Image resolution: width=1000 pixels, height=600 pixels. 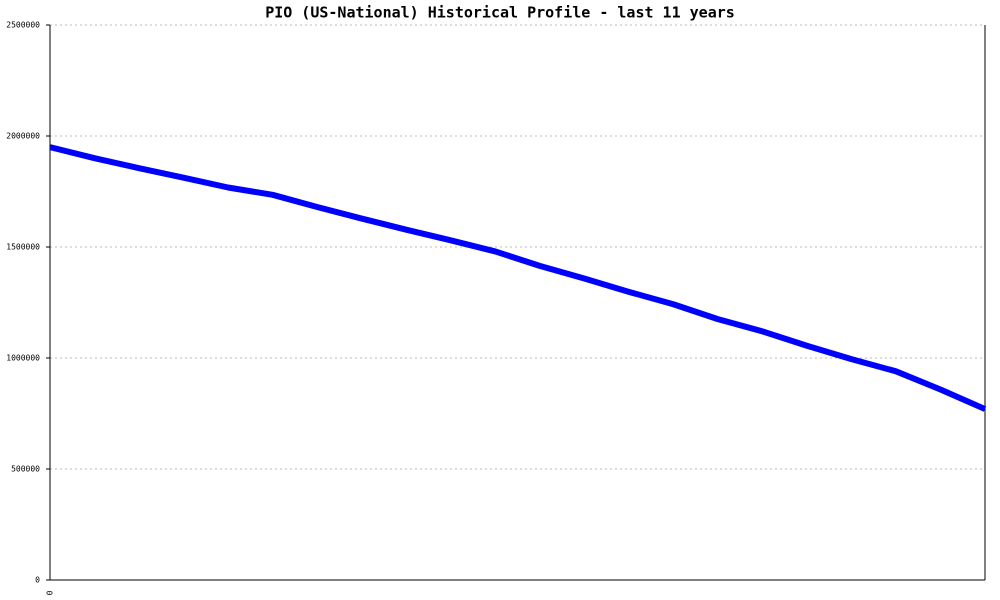 What do you see at coordinates (23, 25) in the screenshot?
I see `y-tick-label: 2500000` at bounding box center [23, 25].